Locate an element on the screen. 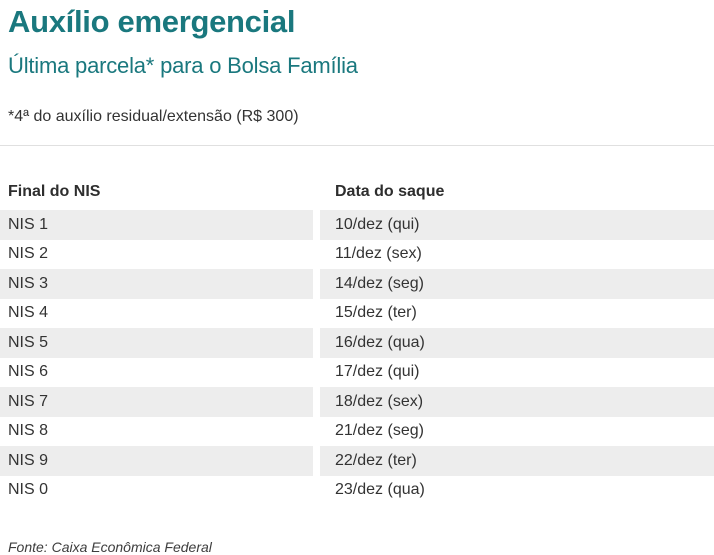  nis-cell: NIS 6 is located at coordinates (28, 372).